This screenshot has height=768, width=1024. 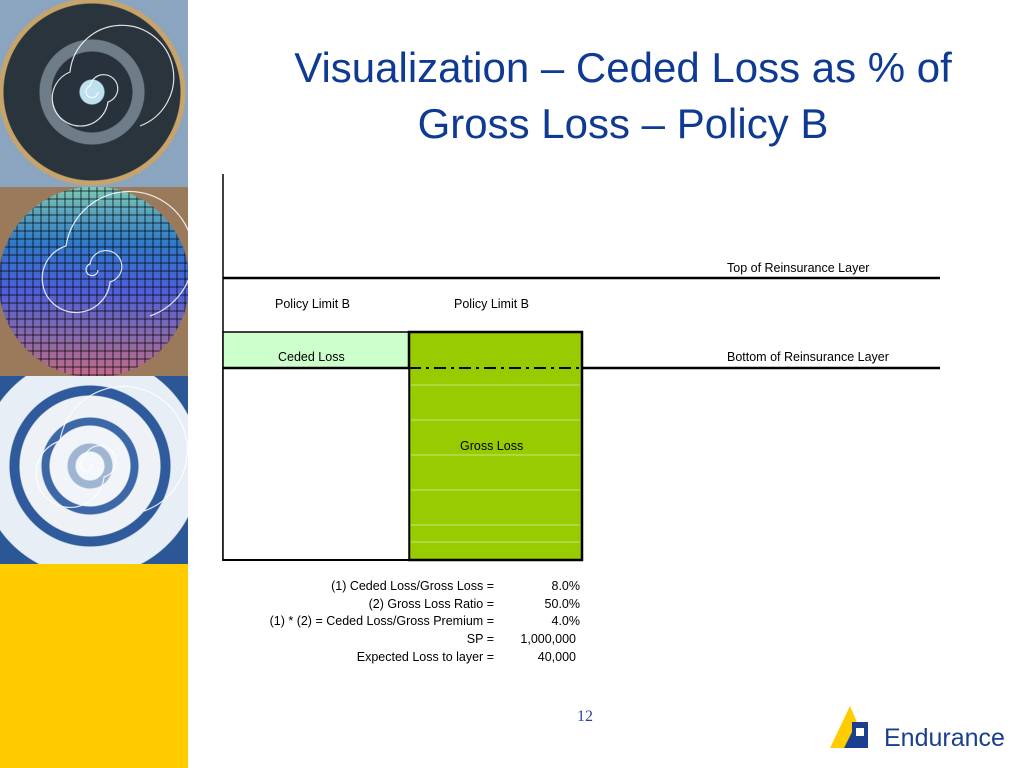 I want to click on gold-panel, so click(x=94, y=666).